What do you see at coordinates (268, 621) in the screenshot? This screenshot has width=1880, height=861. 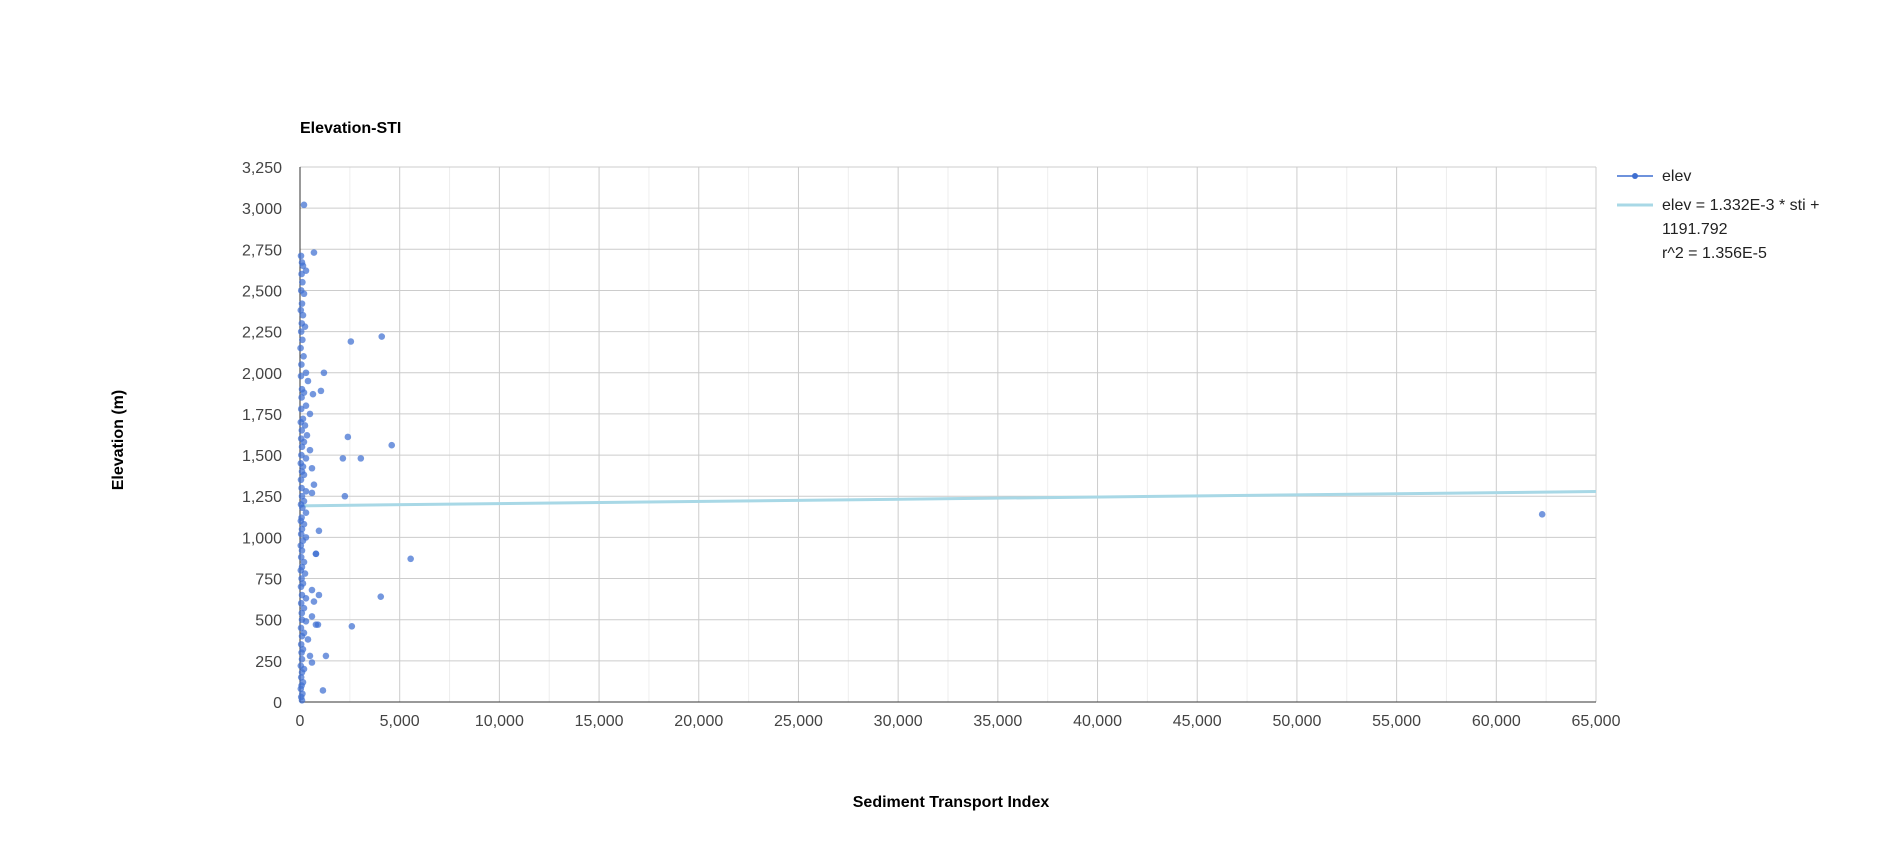 I see `y-tick-label: 500` at bounding box center [268, 621].